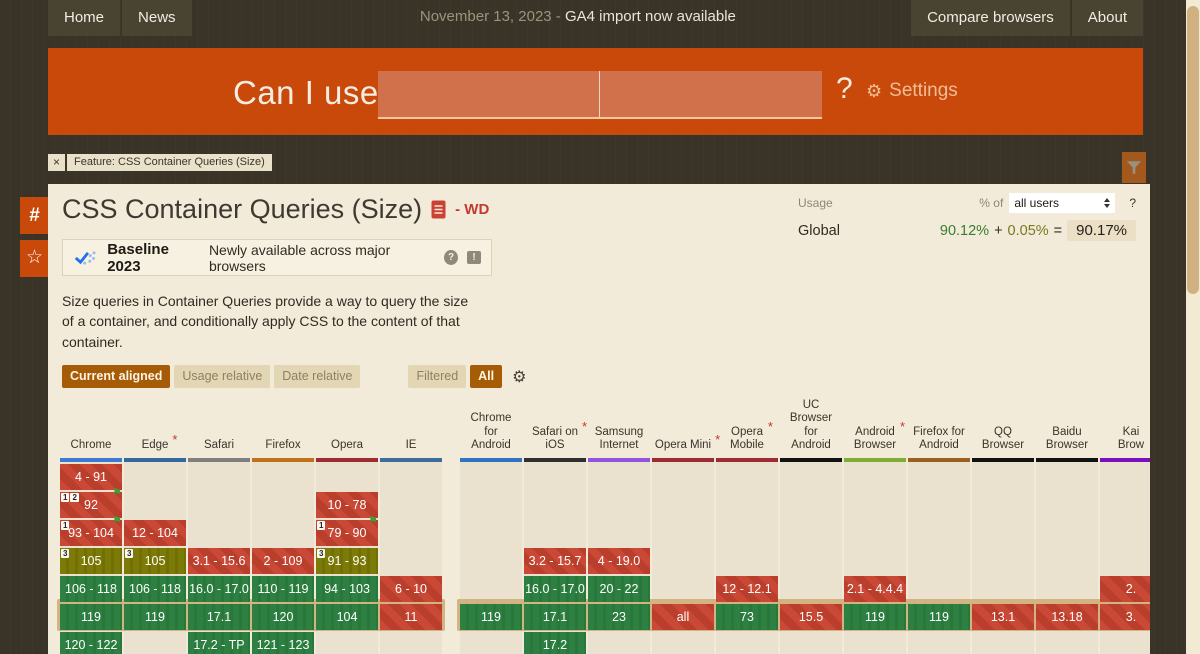 This screenshot has height=654, width=1200. What do you see at coordinates (683, 617) in the screenshot?
I see `support-cell-opera-mini-row6: all` at bounding box center [683, 617].